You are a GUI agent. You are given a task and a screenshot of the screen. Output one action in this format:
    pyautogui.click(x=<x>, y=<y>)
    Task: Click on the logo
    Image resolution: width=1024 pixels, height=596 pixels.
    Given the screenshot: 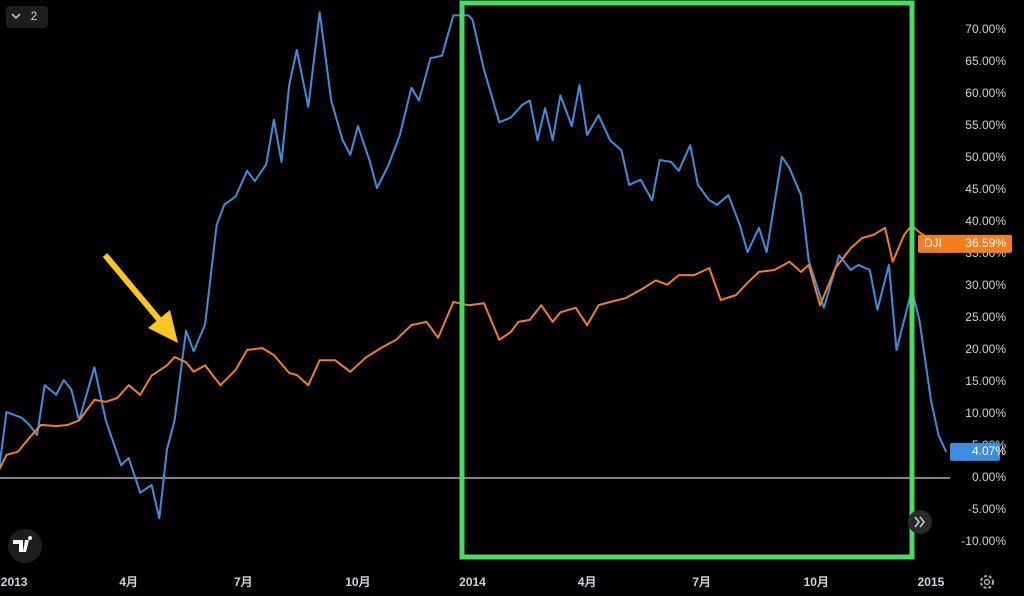 What is the action you would take?
    pyautogui.click(x=25, y=546)
    